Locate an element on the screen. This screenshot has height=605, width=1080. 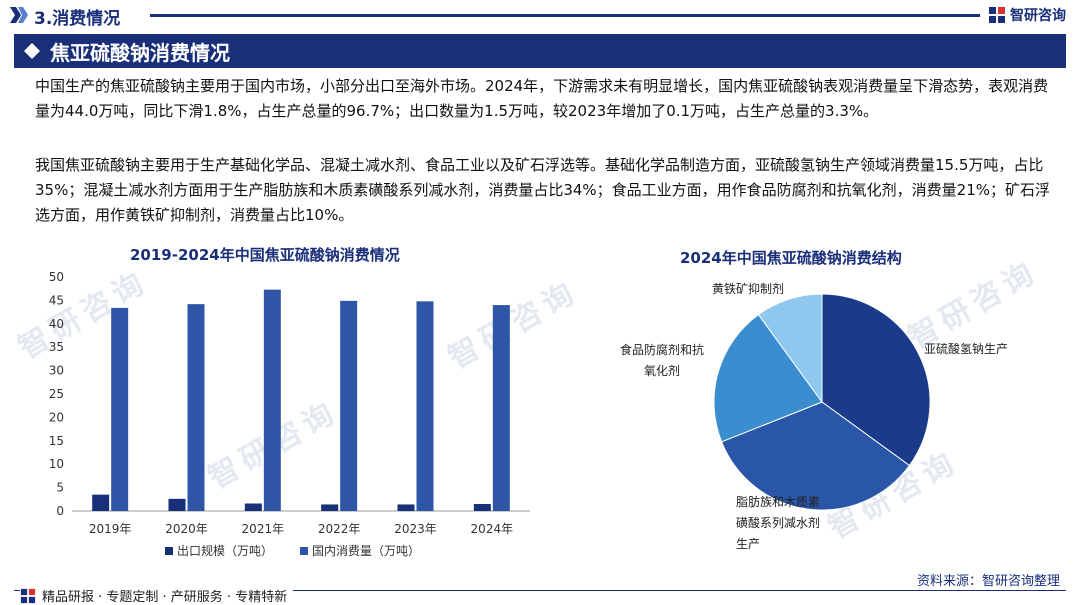
footer-rule is located at coordinates (540, 590).